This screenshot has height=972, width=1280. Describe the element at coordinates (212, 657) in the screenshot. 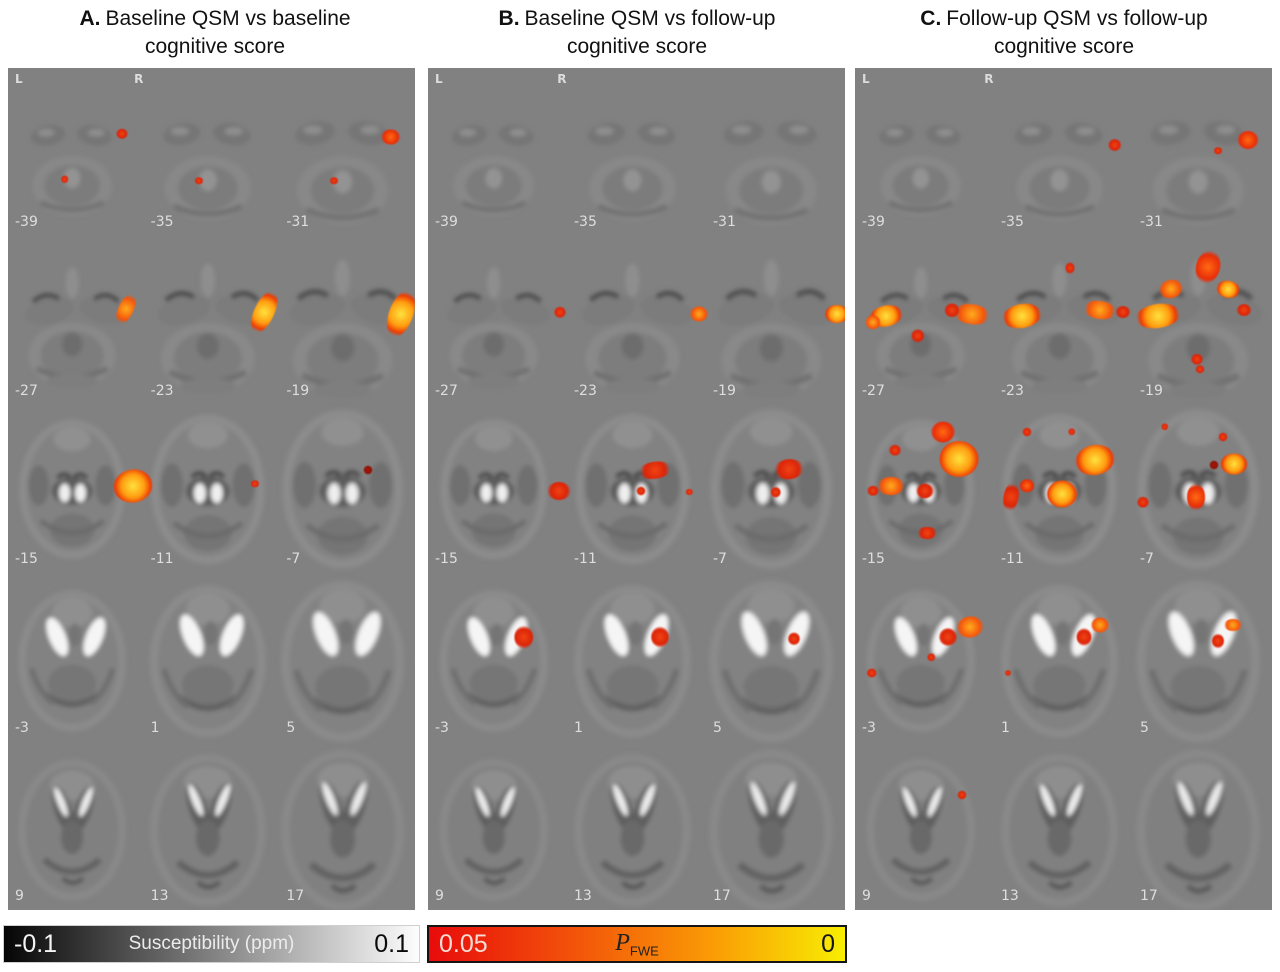

I see `brain-slice: 1` at that location.